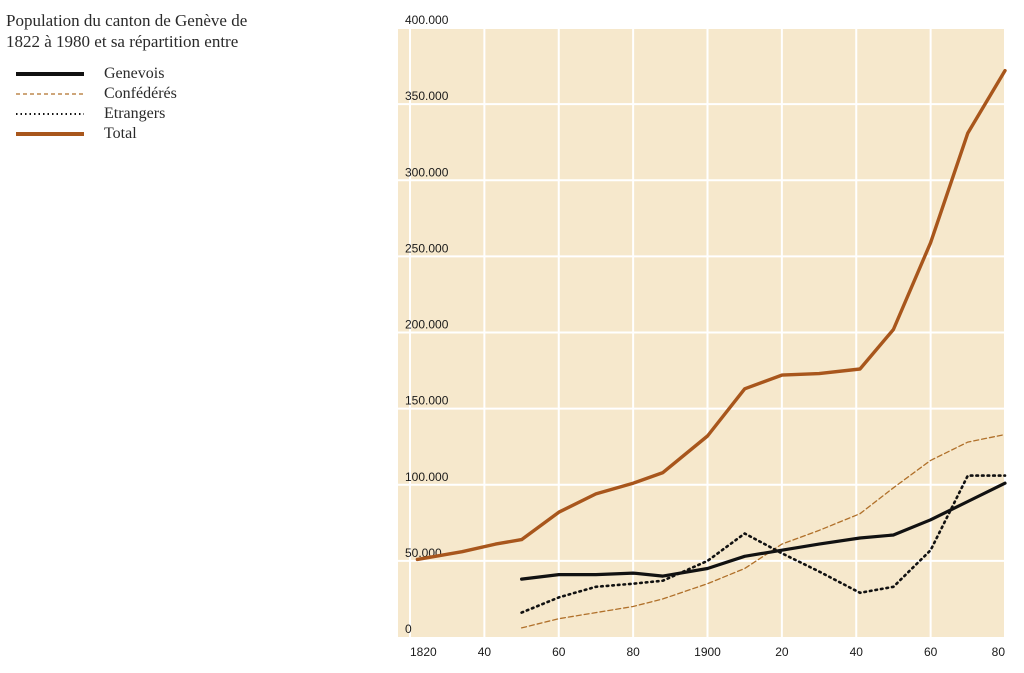 Image resolution: width=1024 pixels, height=673 pixels. Describe the element at coordinates (427, 325) in the screenshot. I see `y-tick-label-4: 200.000` at that location.